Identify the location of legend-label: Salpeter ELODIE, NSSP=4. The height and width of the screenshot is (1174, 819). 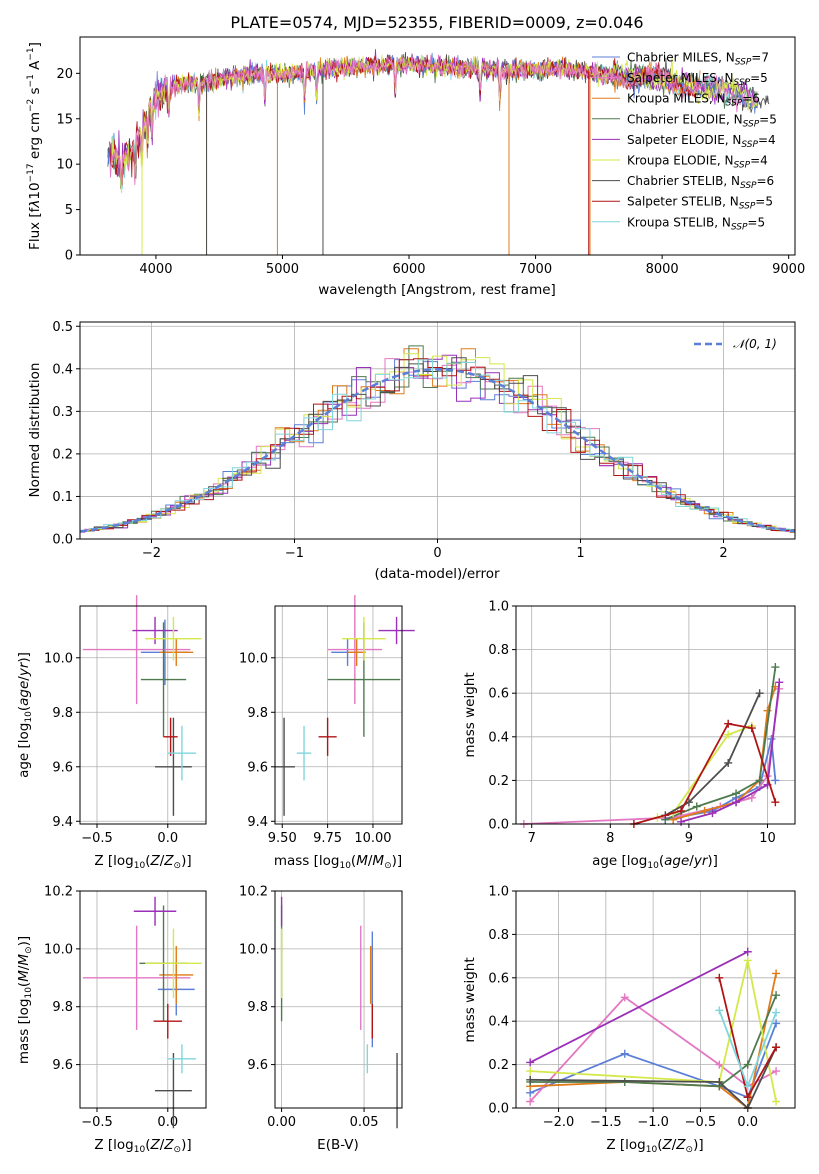
(701, 141).